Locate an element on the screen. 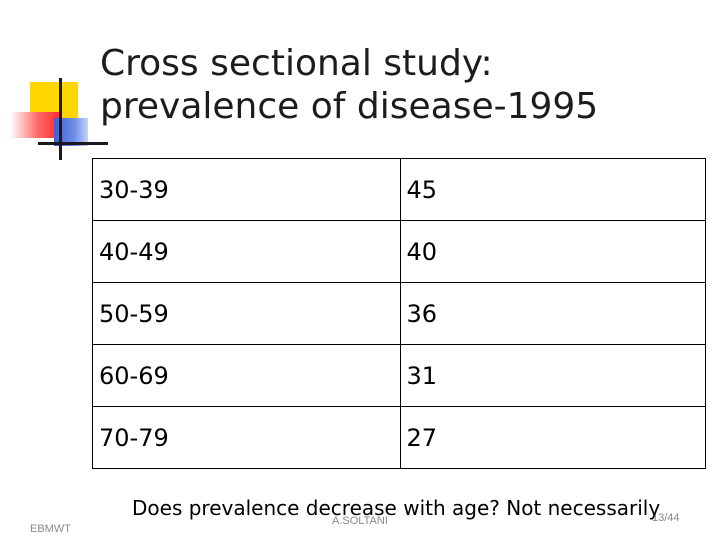 Image resolution: width=720 pixels, height=540 pixels. table-row: 70-79 27 is located at coordinates (399, 437).